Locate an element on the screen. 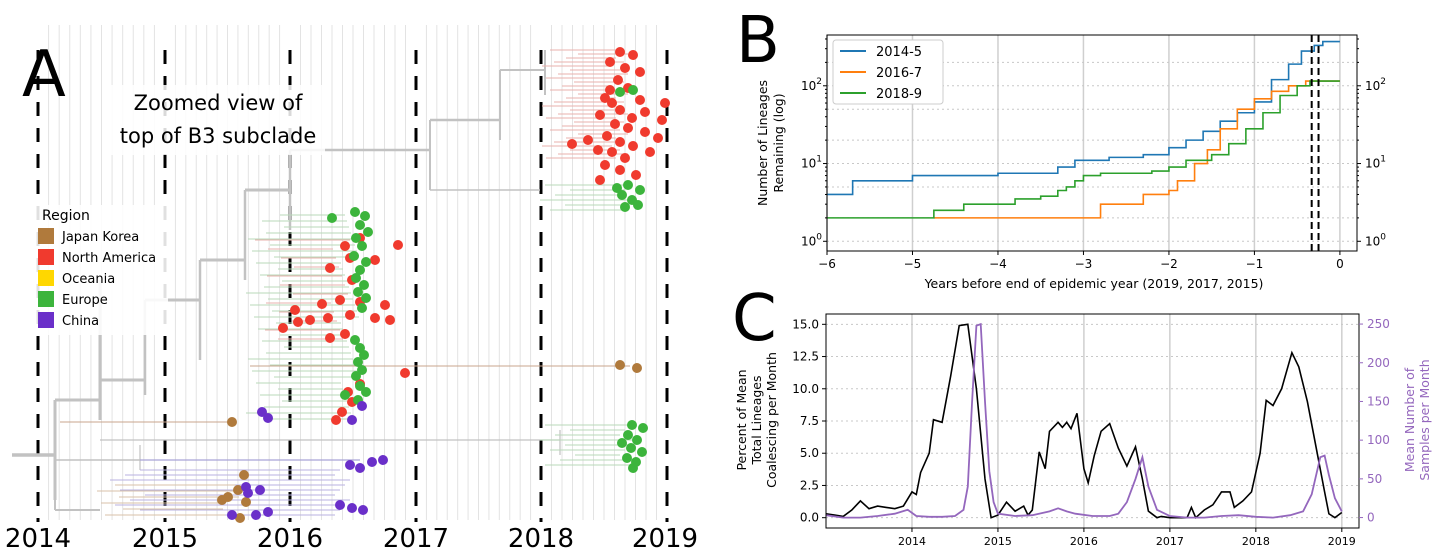  panel-b-dashed-markers is located at coordinates (1315, 143).